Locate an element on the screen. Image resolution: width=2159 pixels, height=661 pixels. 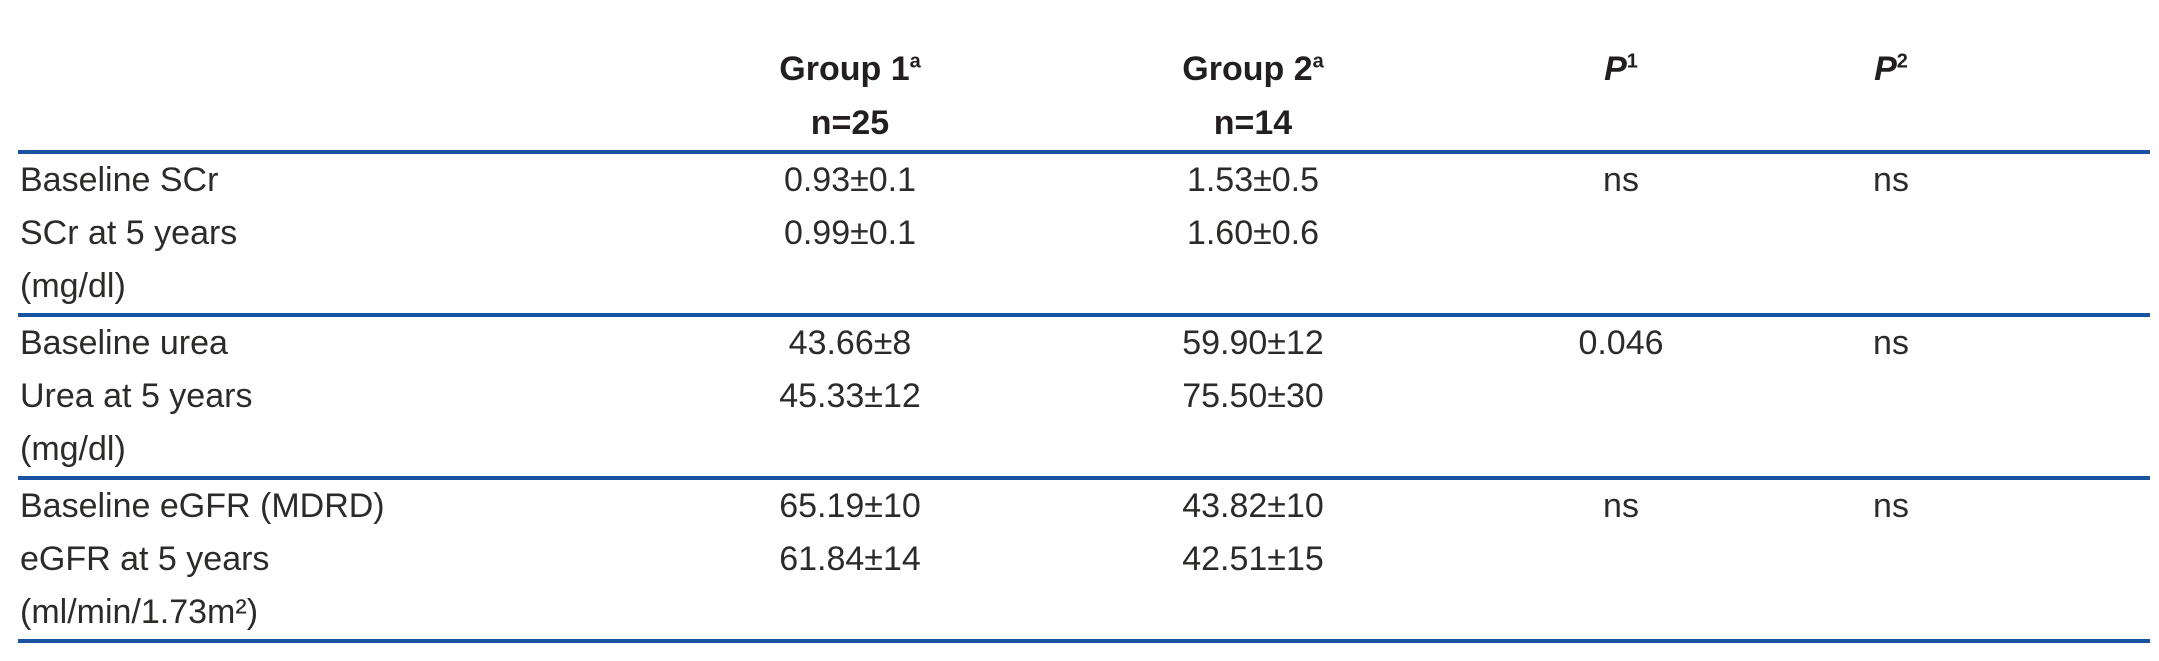
table-row: Baseline SCr 0.93±0.1 1.53±0.5 ns ns is located at coordinates (1084, 179).